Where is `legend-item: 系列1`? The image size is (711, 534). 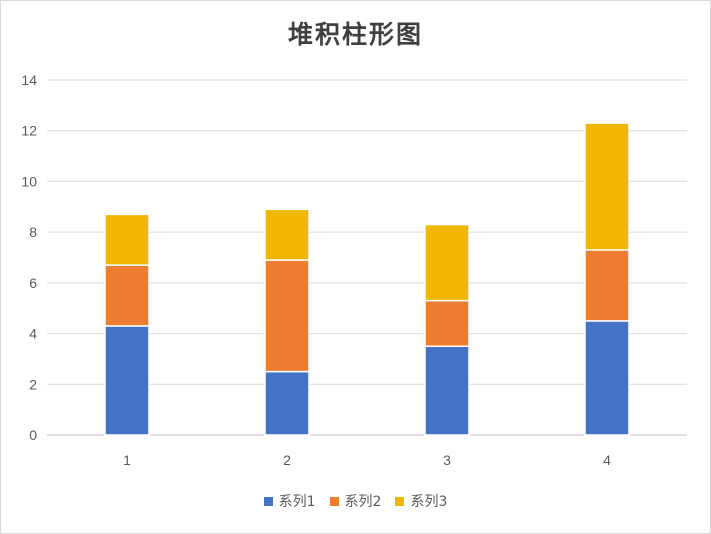
legend-item: 系列1 is located at coordinates (289, 501).